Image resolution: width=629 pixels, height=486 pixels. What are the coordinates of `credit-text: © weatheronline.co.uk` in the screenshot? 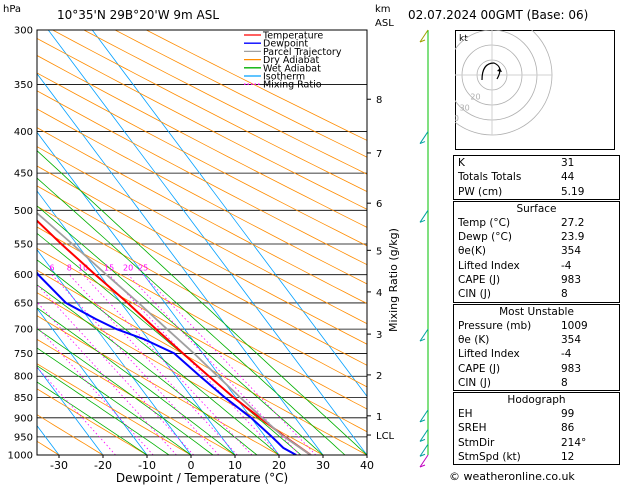 It's located at (512, 476).